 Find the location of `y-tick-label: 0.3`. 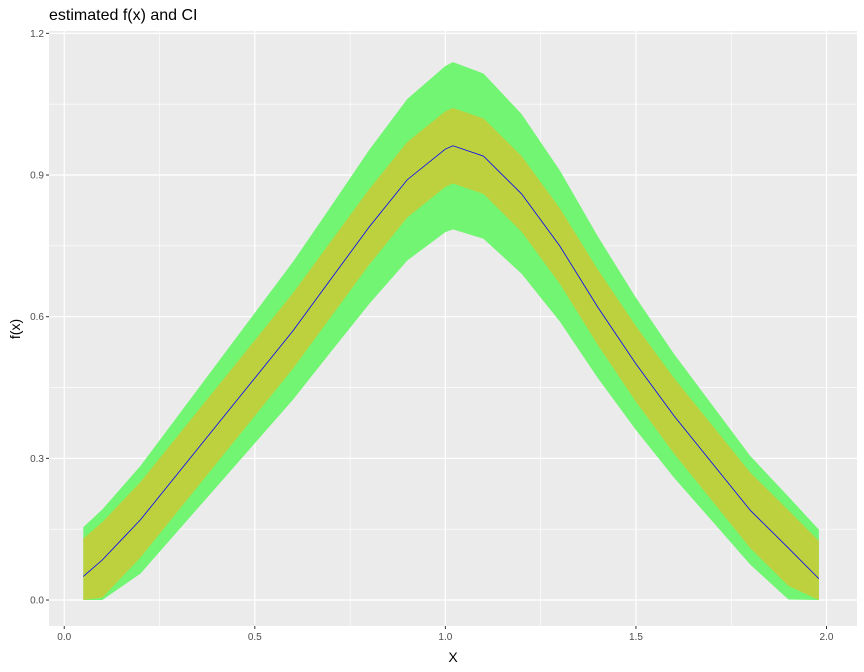

y-tick-label: 0.3 is located at coordinates (37, 459).